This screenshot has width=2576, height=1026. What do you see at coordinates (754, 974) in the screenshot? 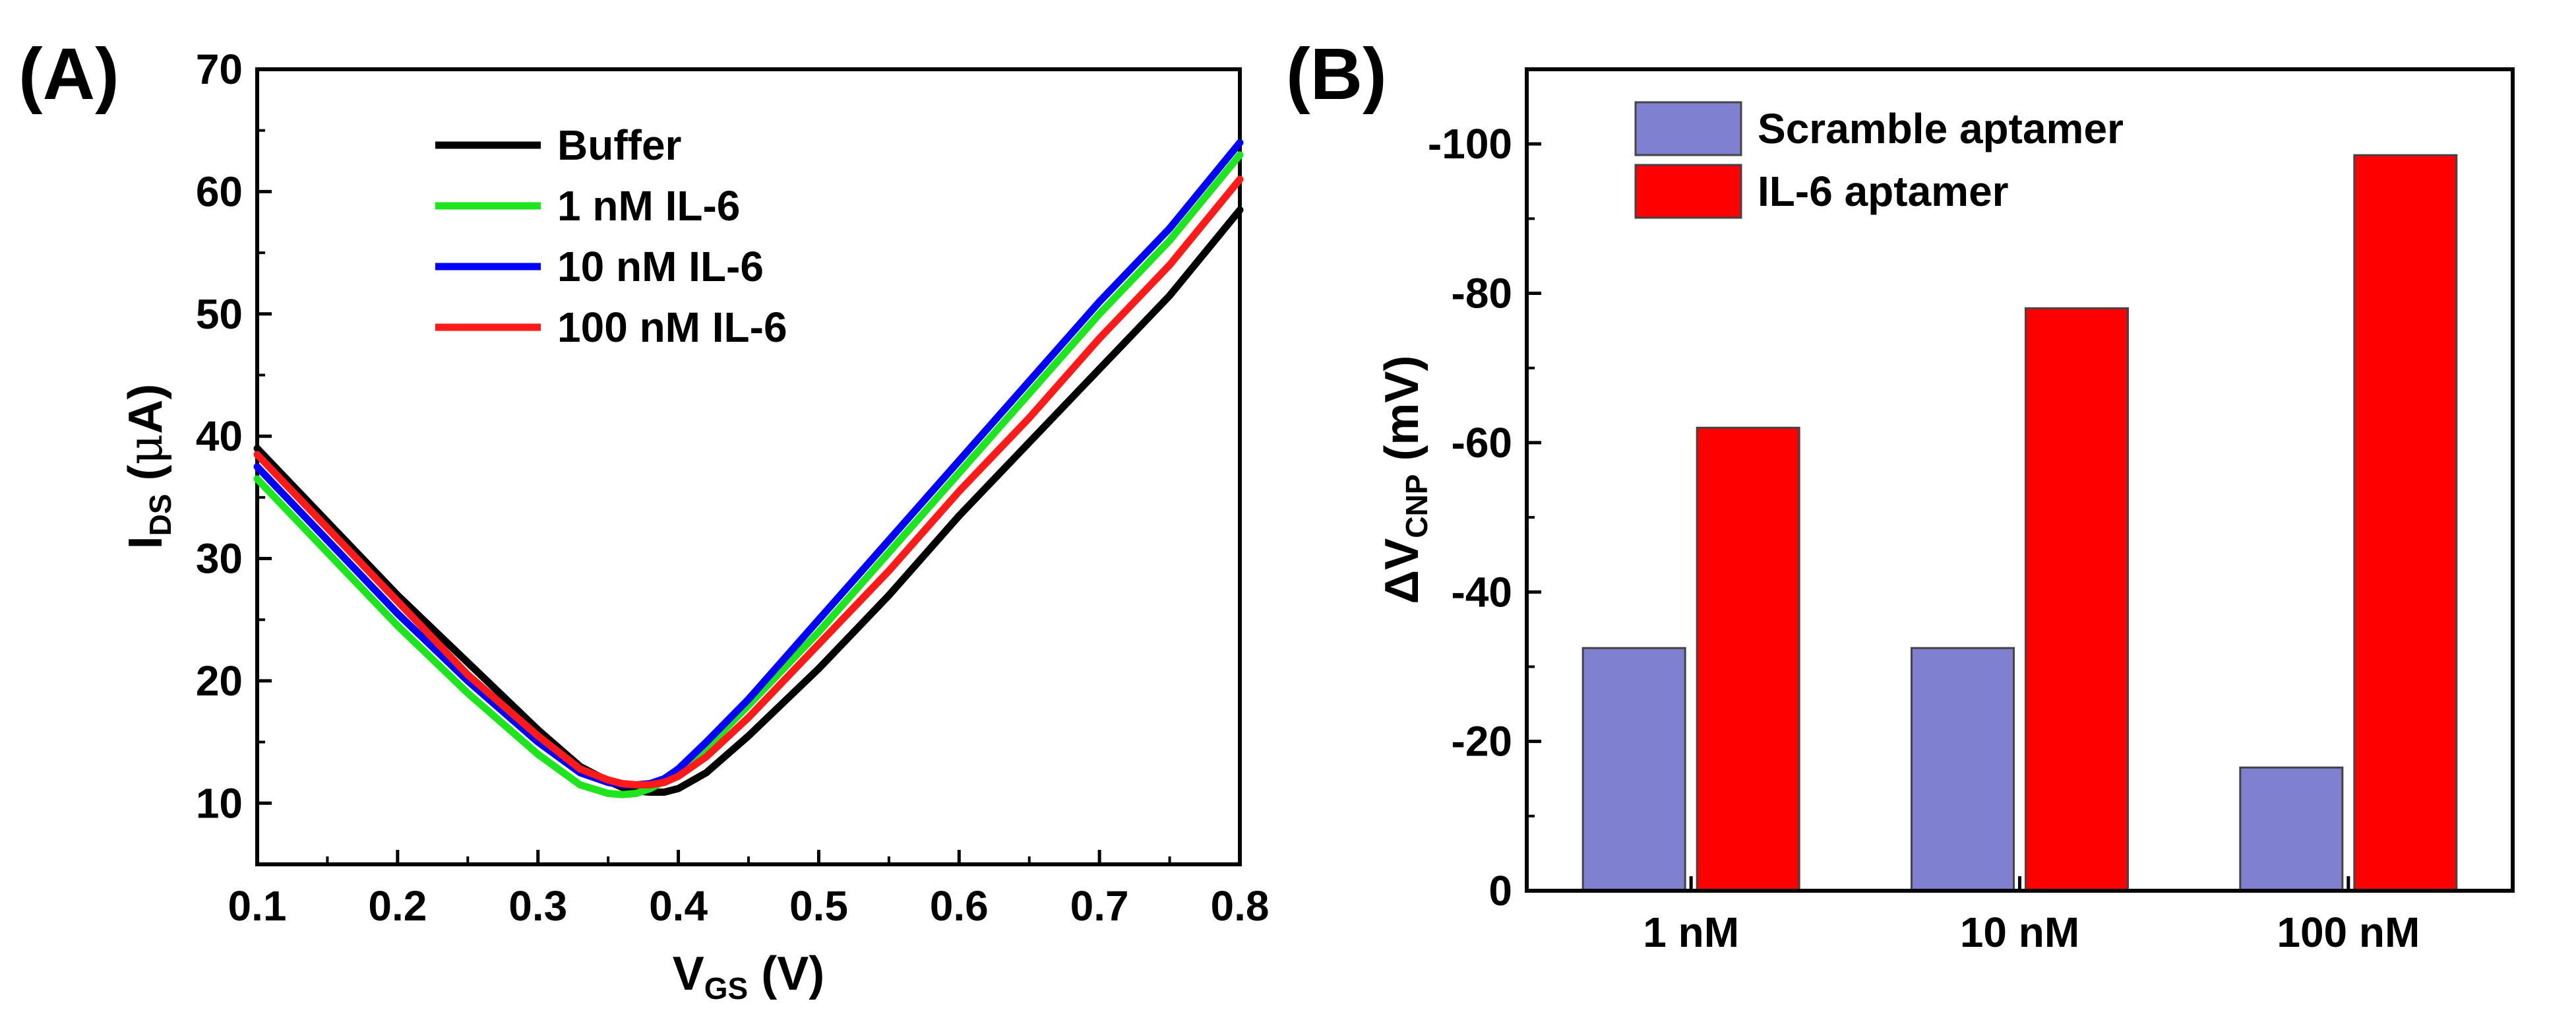
I see `x-axis-title-unit-spacer` at bounding box center [754, 974].